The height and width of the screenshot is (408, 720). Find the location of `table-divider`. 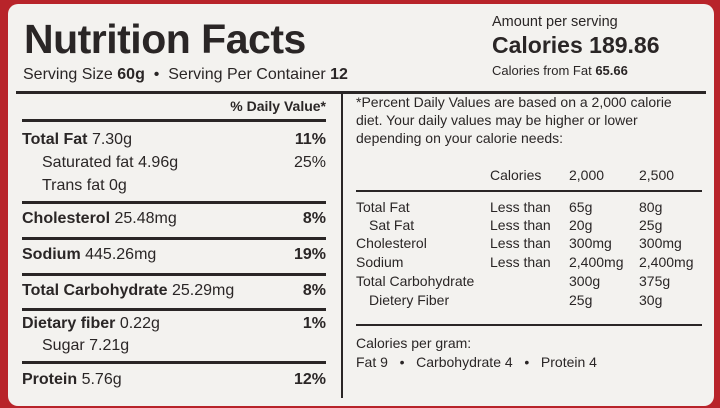

table-divider is located at coordinates (529, 191).